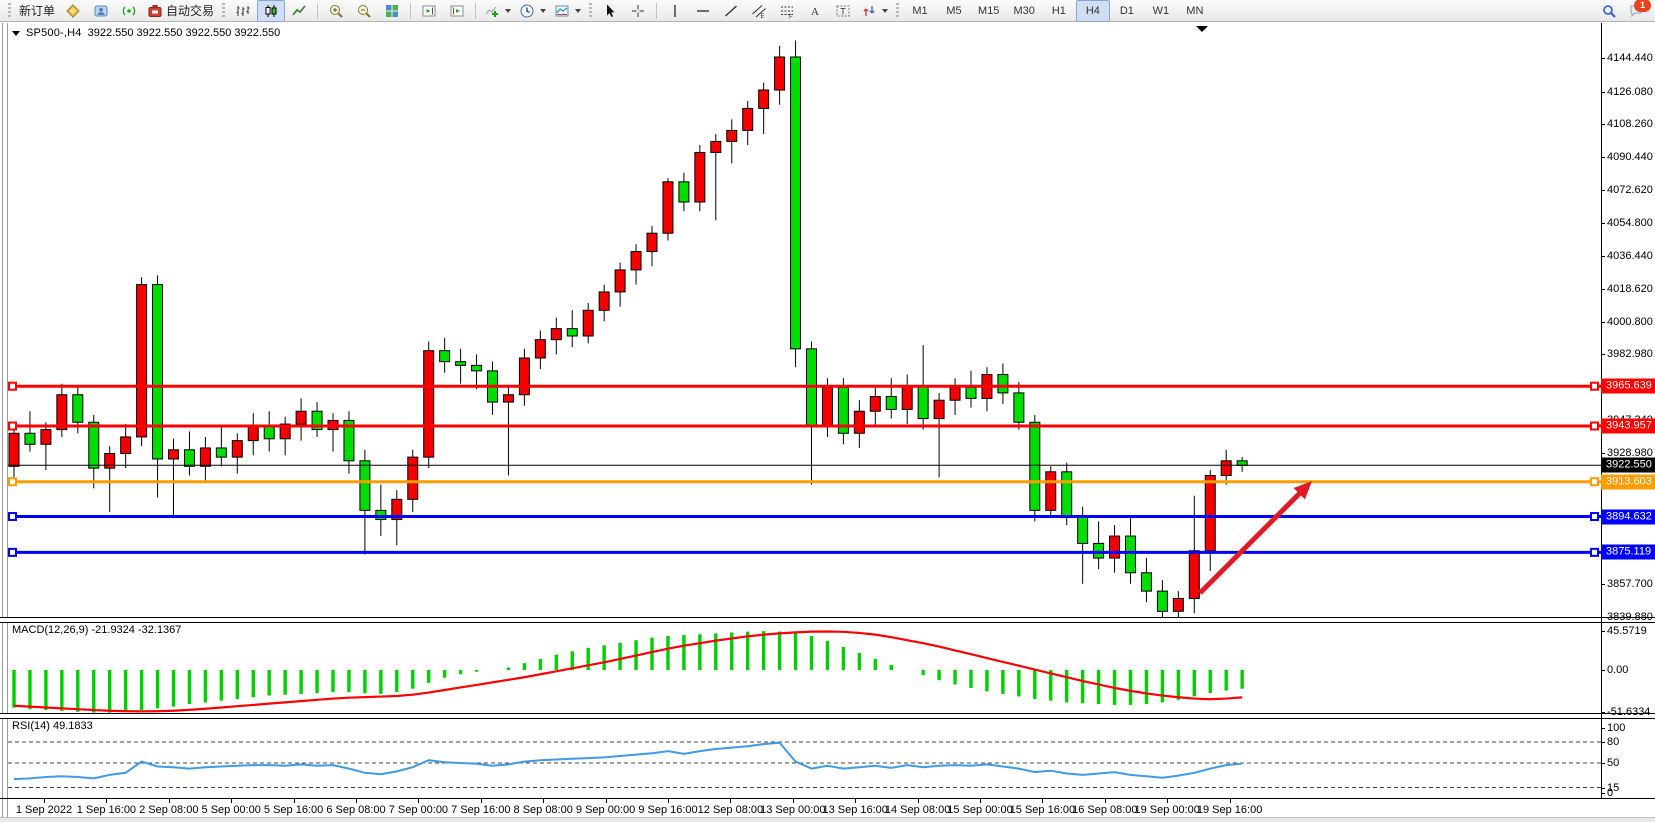 This screenshot has width=1655, height=822. I want to click on scroll-to-end-icon, so click(429, 11).